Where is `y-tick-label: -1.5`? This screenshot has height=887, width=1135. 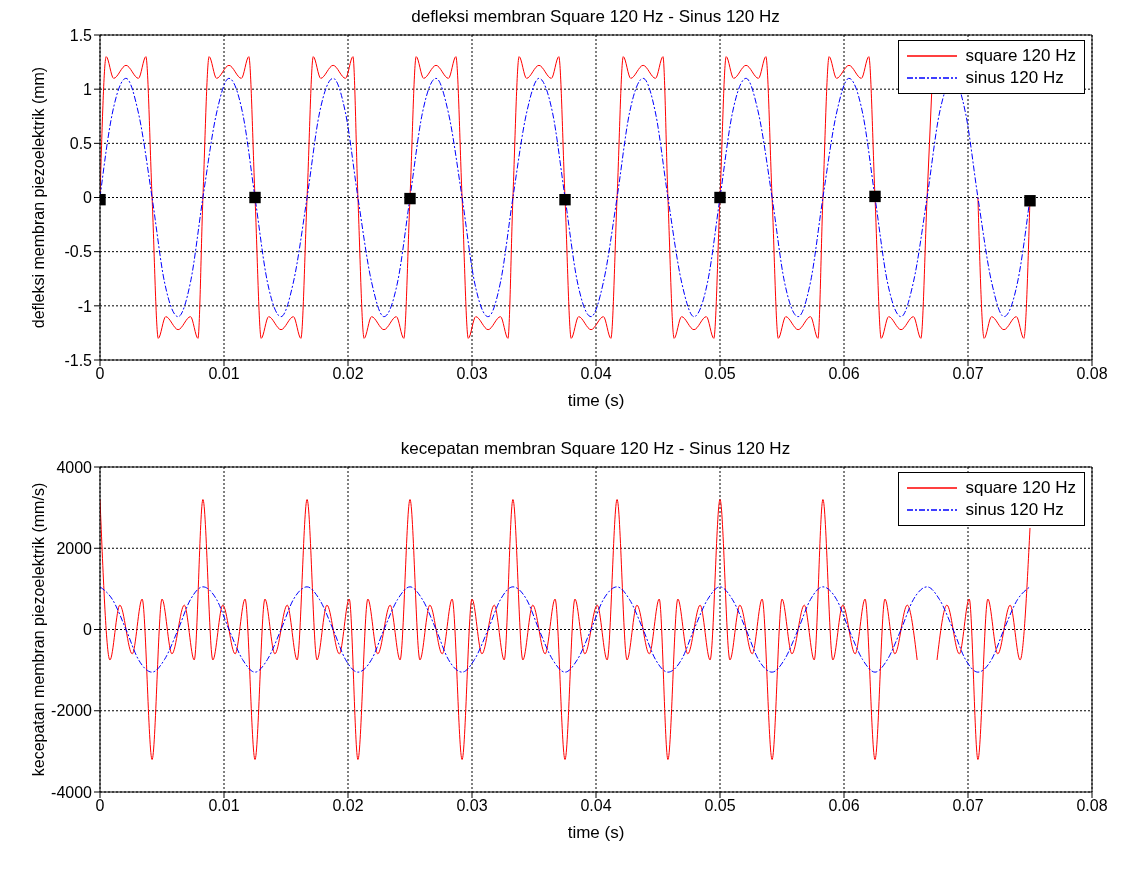
y-tick-label: -1.5 is located at coordinates (78, 360).